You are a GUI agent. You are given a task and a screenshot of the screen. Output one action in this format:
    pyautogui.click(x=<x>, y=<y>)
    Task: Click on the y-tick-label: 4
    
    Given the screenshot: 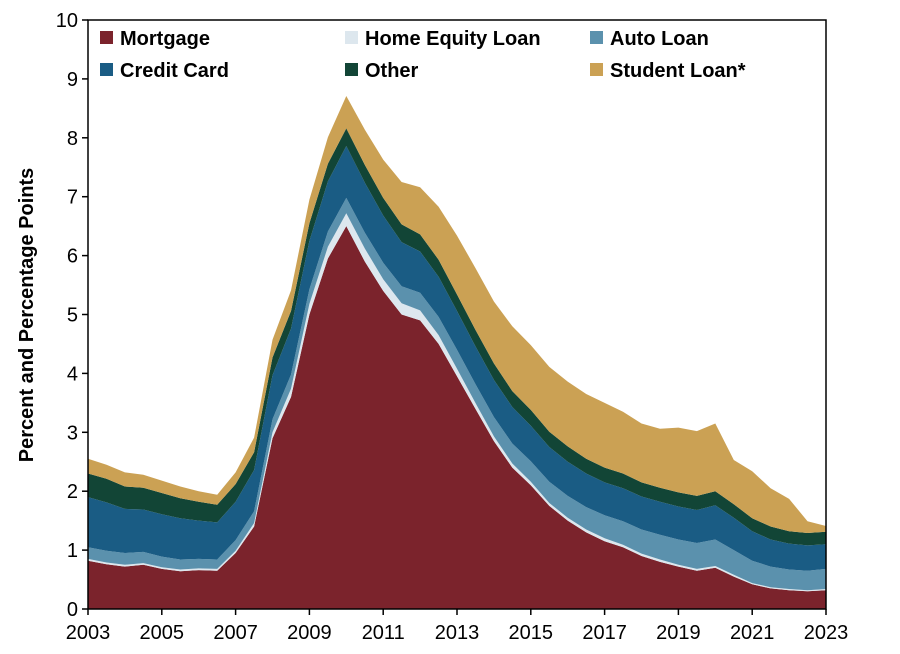 What is the action you would take?
    pyautogui.click(x=72, y=374)
    